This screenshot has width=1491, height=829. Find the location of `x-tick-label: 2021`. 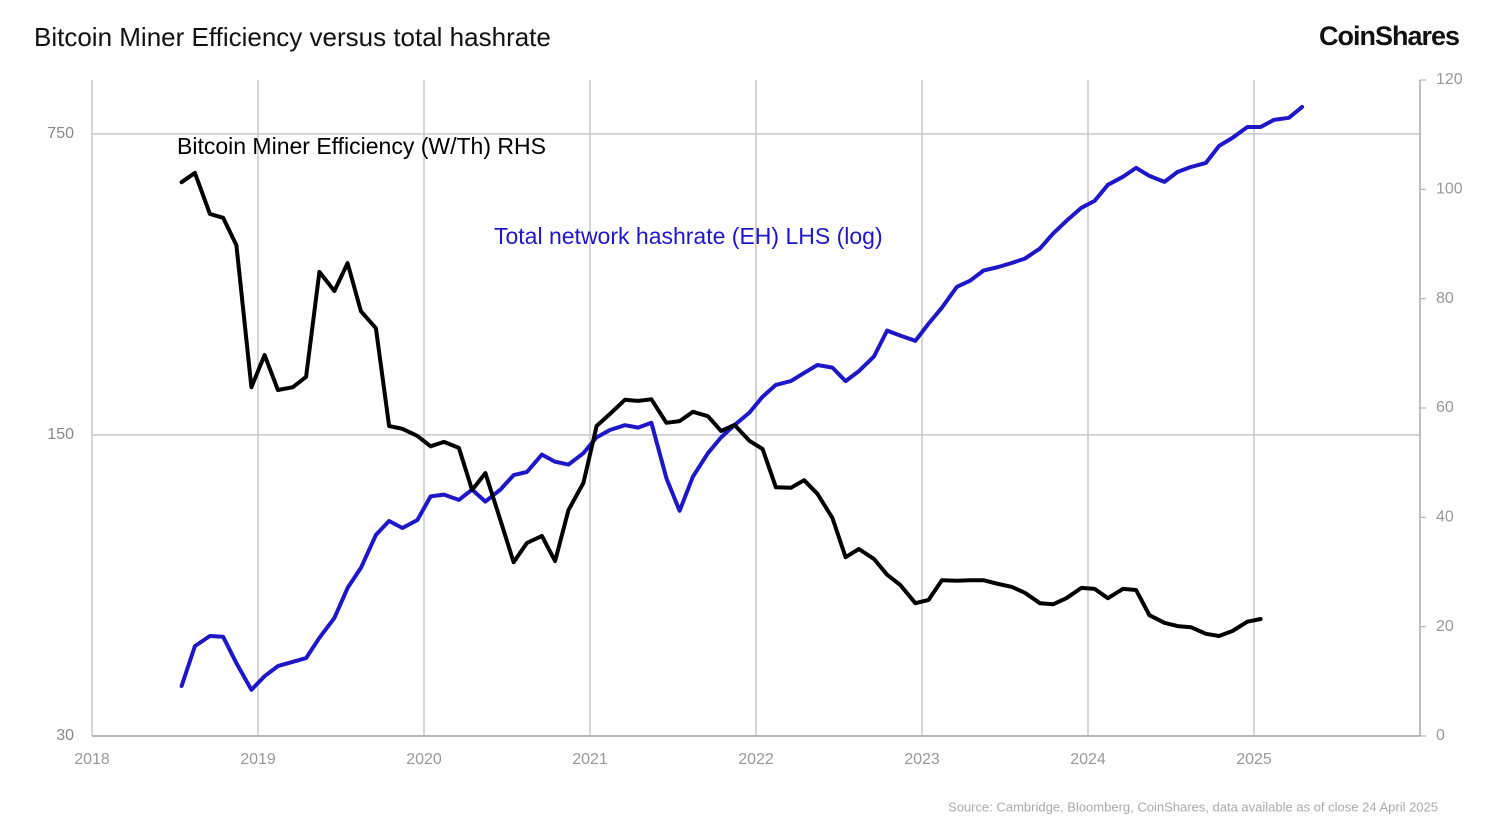

x-tick-label: 2021 is located at coordinates (590, 759).